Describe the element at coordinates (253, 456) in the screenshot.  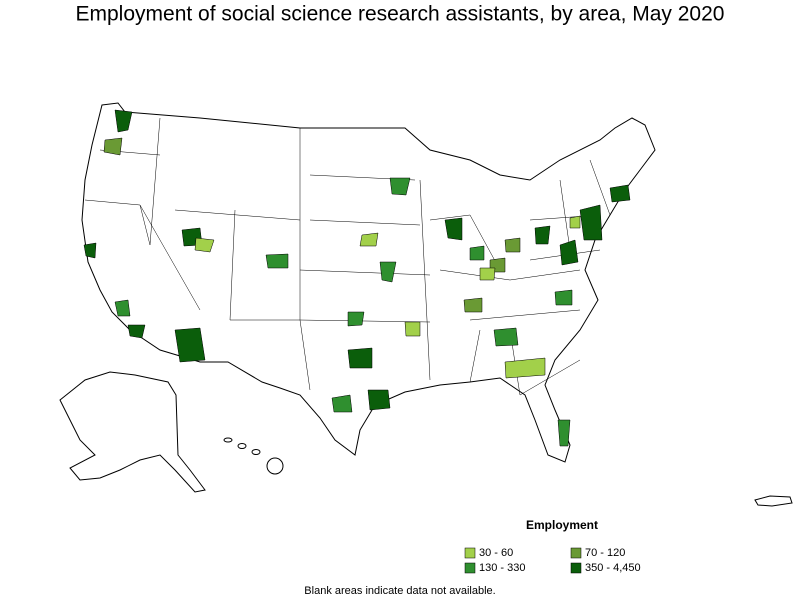
I see `hawaii` at that location.